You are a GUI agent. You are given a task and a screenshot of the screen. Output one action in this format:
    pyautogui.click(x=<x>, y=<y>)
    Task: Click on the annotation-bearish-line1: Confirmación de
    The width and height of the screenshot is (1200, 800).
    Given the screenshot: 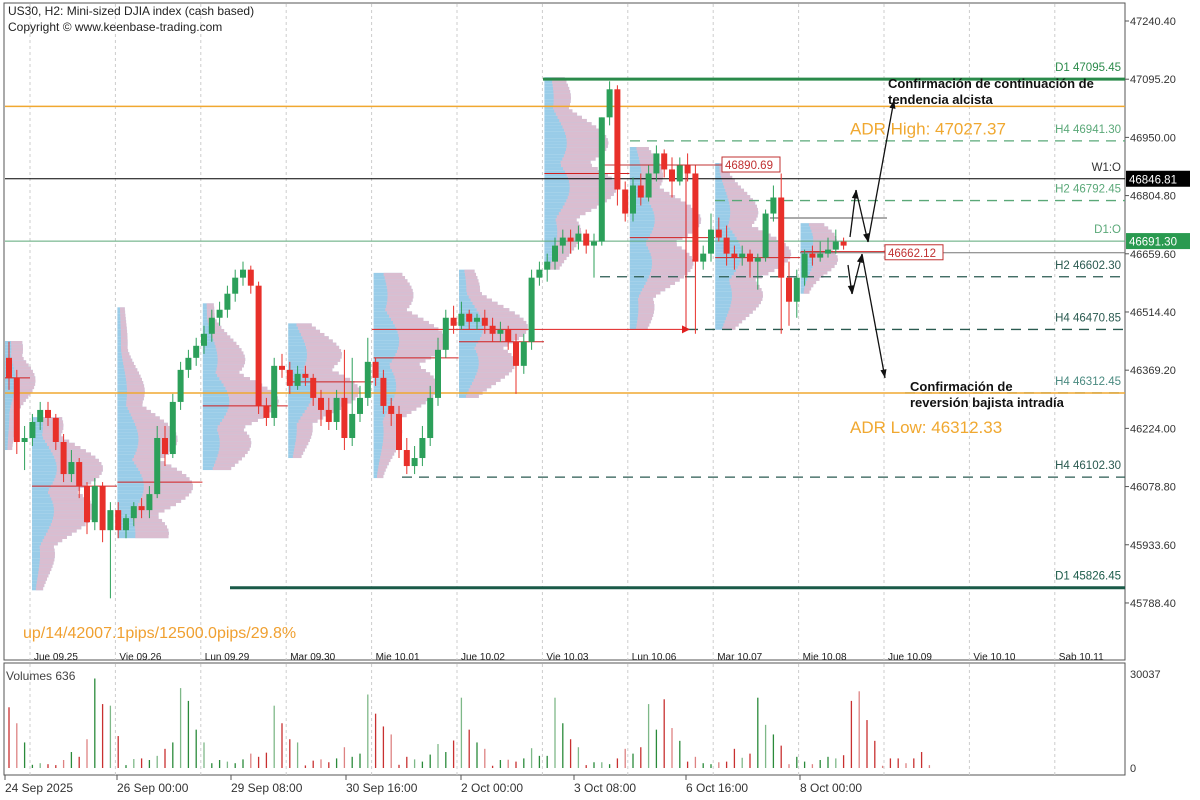 What is the action you would take?
    pyautogui.click(x=961, y=386)
    